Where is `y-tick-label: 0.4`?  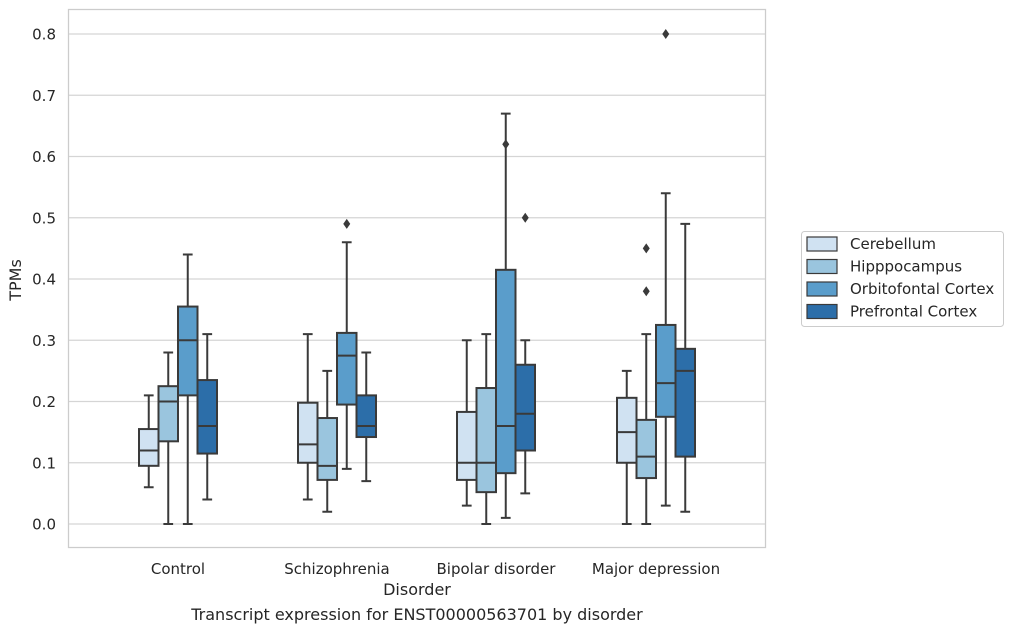 y-tick-label: 0.4 is located at coordinates (44, 280).